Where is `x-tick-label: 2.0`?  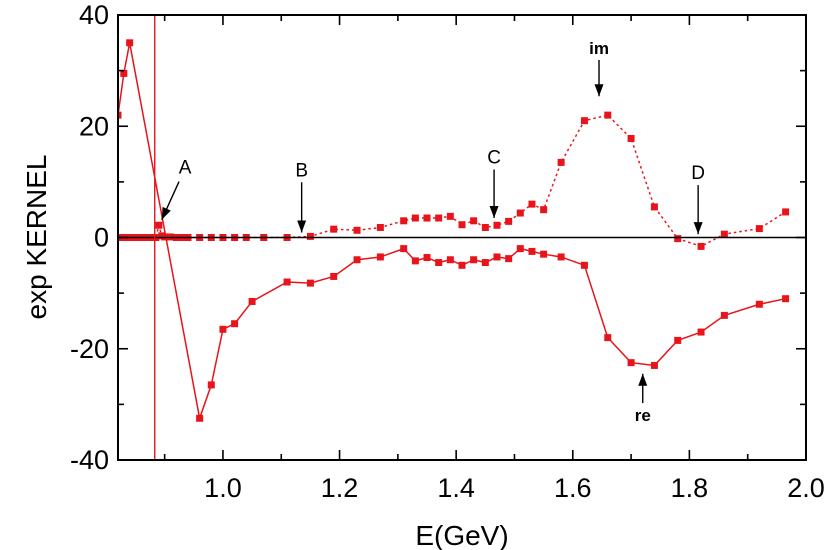 x-tick-label: 2.0 is located at coordinates (806, 488).